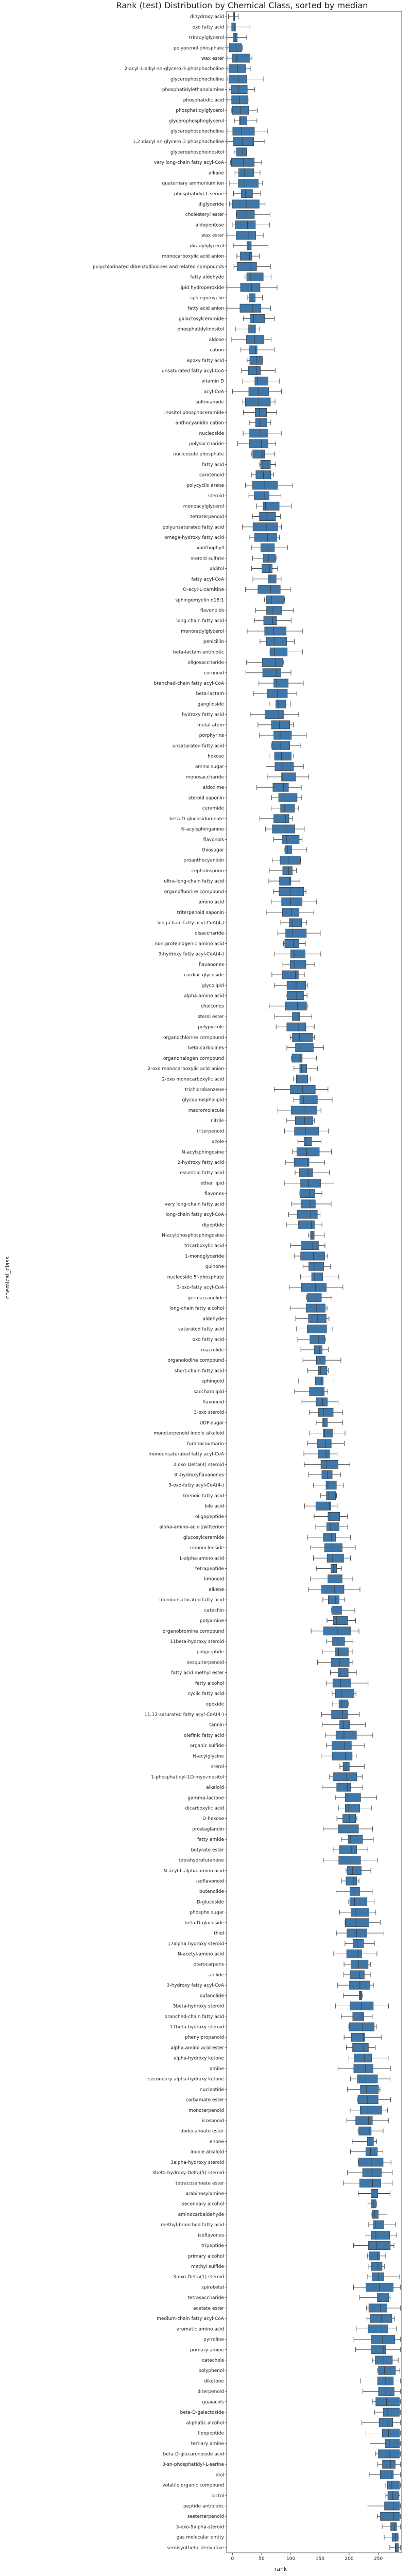  I want to click on y-tick-label: beta-D-glucosiduronate, so click(196, 819).